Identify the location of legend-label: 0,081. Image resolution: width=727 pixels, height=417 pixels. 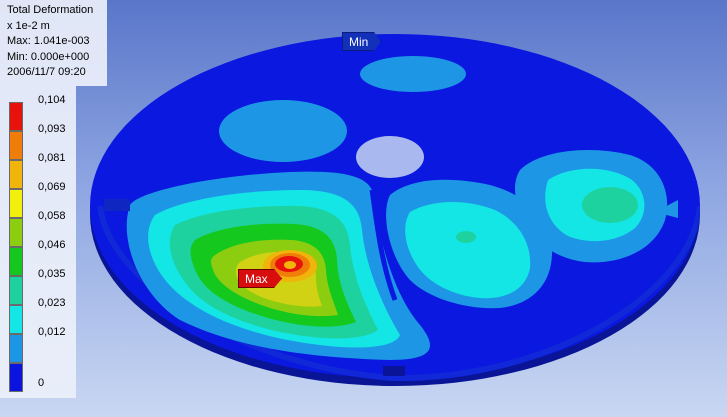
(52, 158).